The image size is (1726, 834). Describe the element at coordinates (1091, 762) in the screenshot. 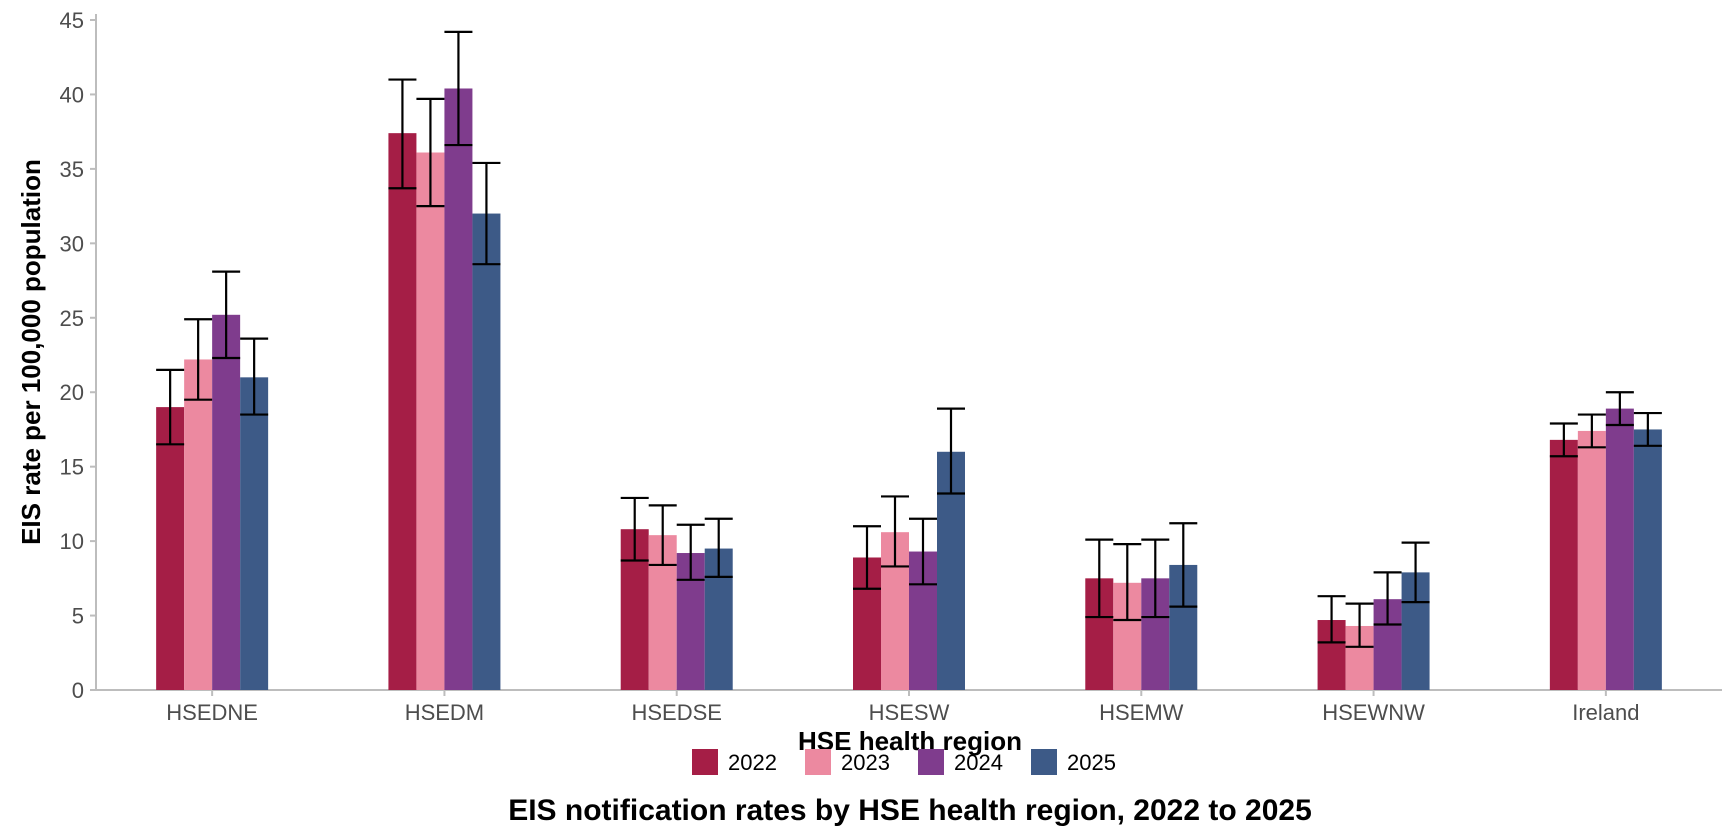

I see `legend-label: 2025` at that location.